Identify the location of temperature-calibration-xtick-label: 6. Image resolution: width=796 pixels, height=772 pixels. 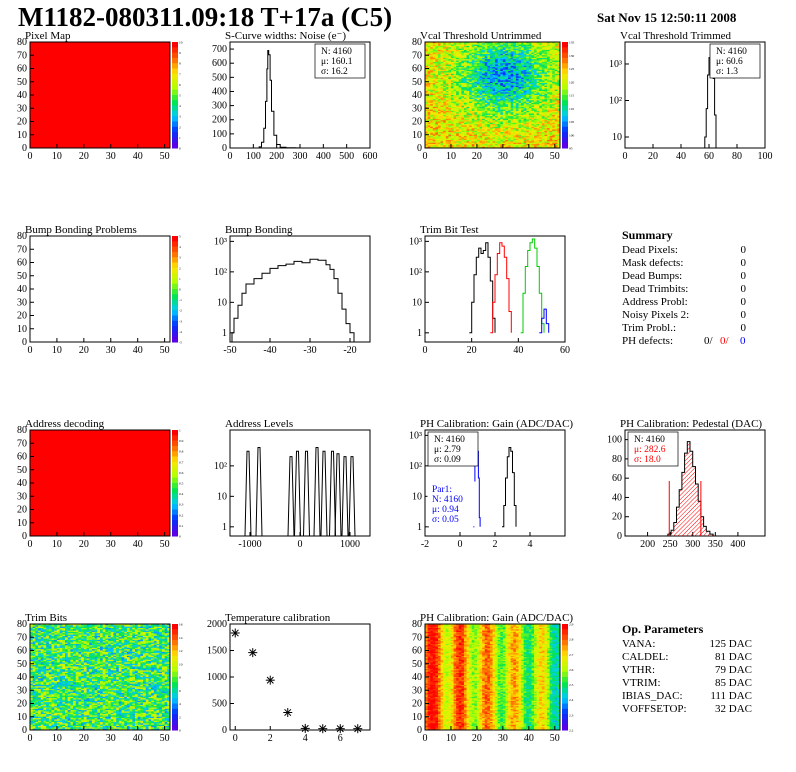
(340, 738).